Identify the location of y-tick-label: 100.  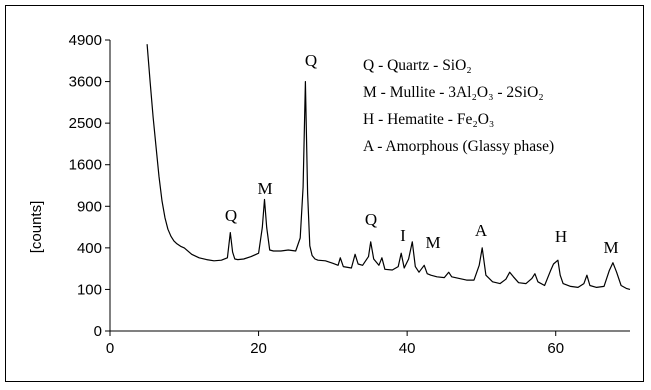
(89, 289).